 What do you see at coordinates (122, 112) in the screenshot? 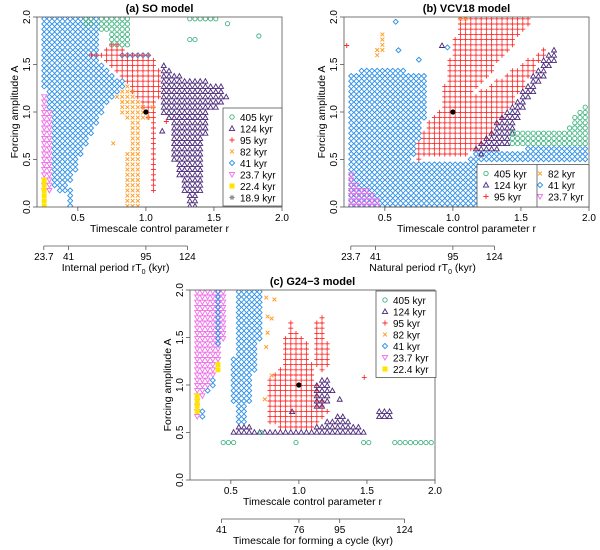
I see `marker-82-kyr` at bounding box center [122, 112].